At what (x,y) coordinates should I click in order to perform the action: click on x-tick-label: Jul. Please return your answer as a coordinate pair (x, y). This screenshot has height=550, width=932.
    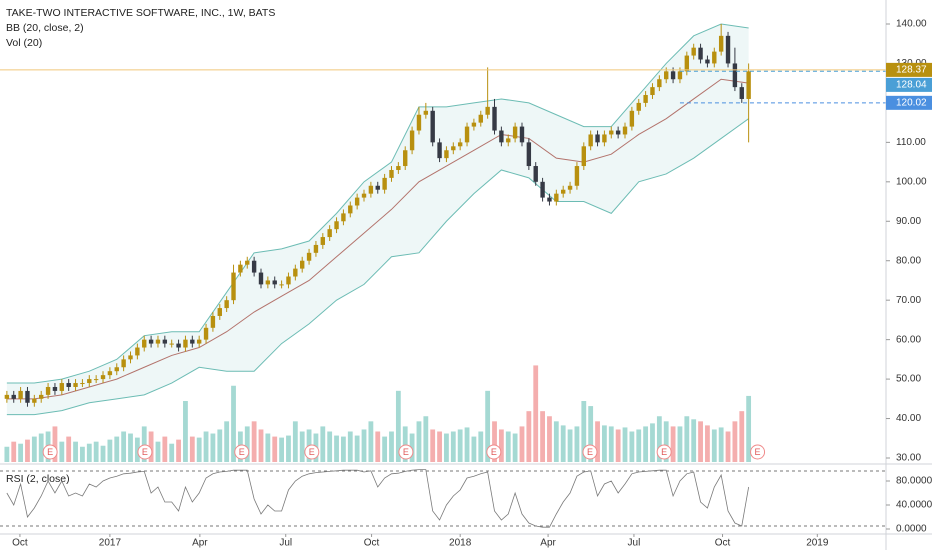
    Looking at the image, I should click on (634, 543).